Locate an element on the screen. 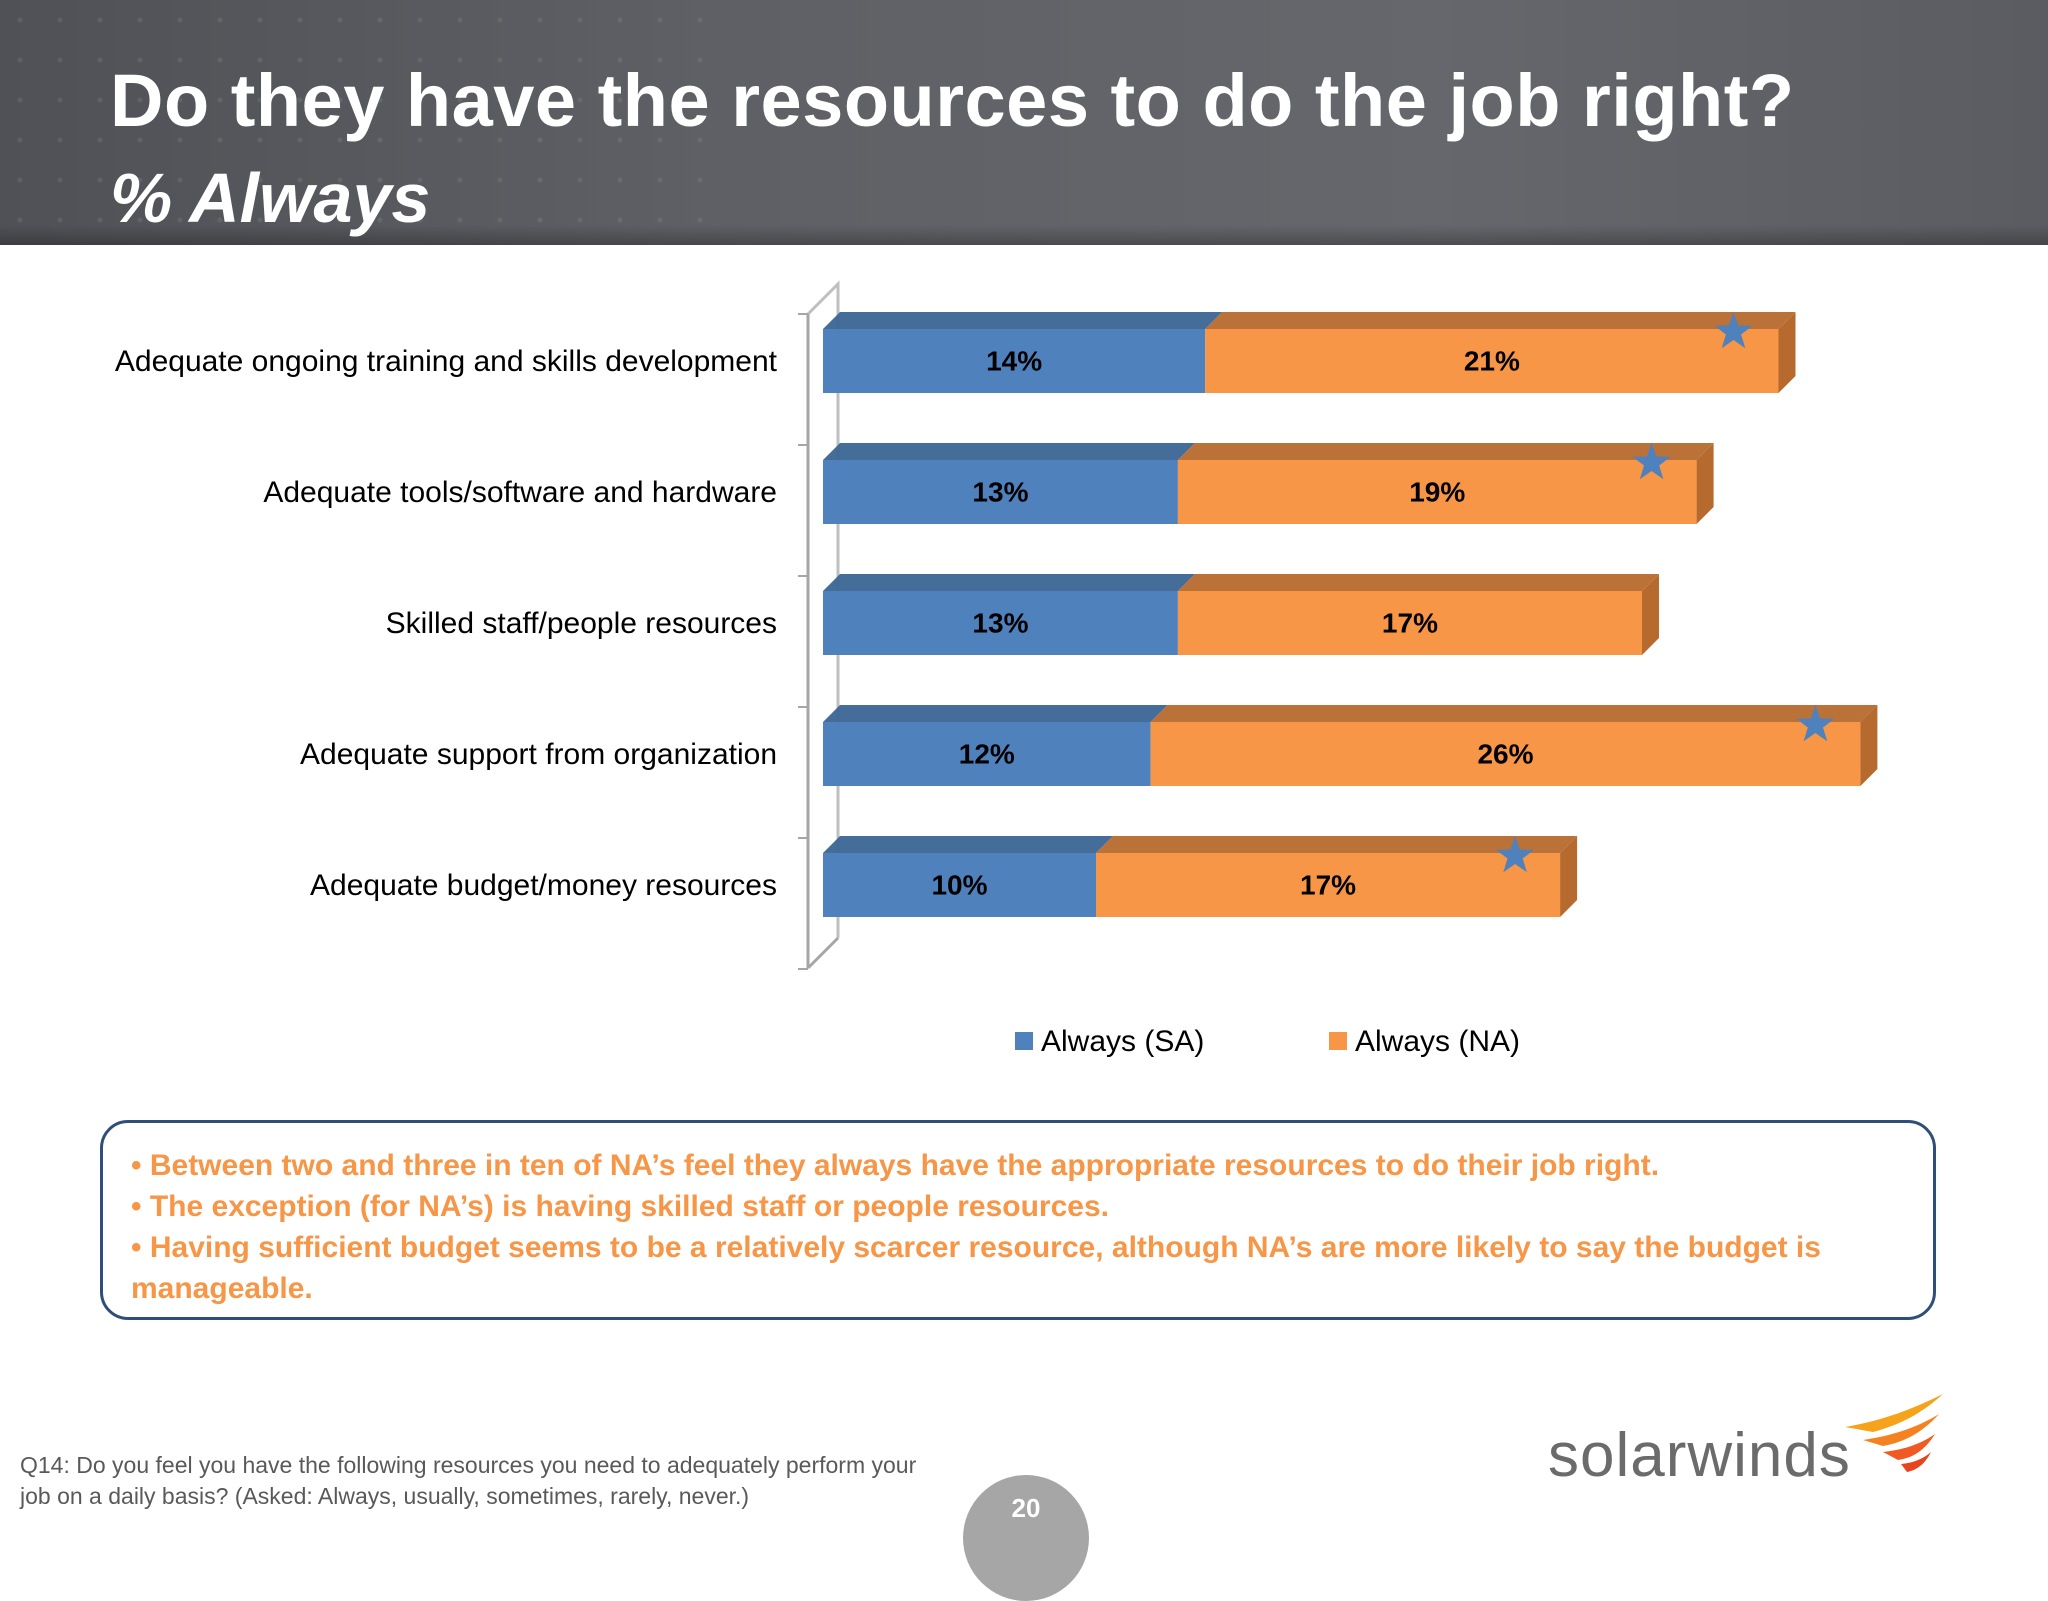  category-label: Adequate budget/money resources is located at coordinates (543, 885).